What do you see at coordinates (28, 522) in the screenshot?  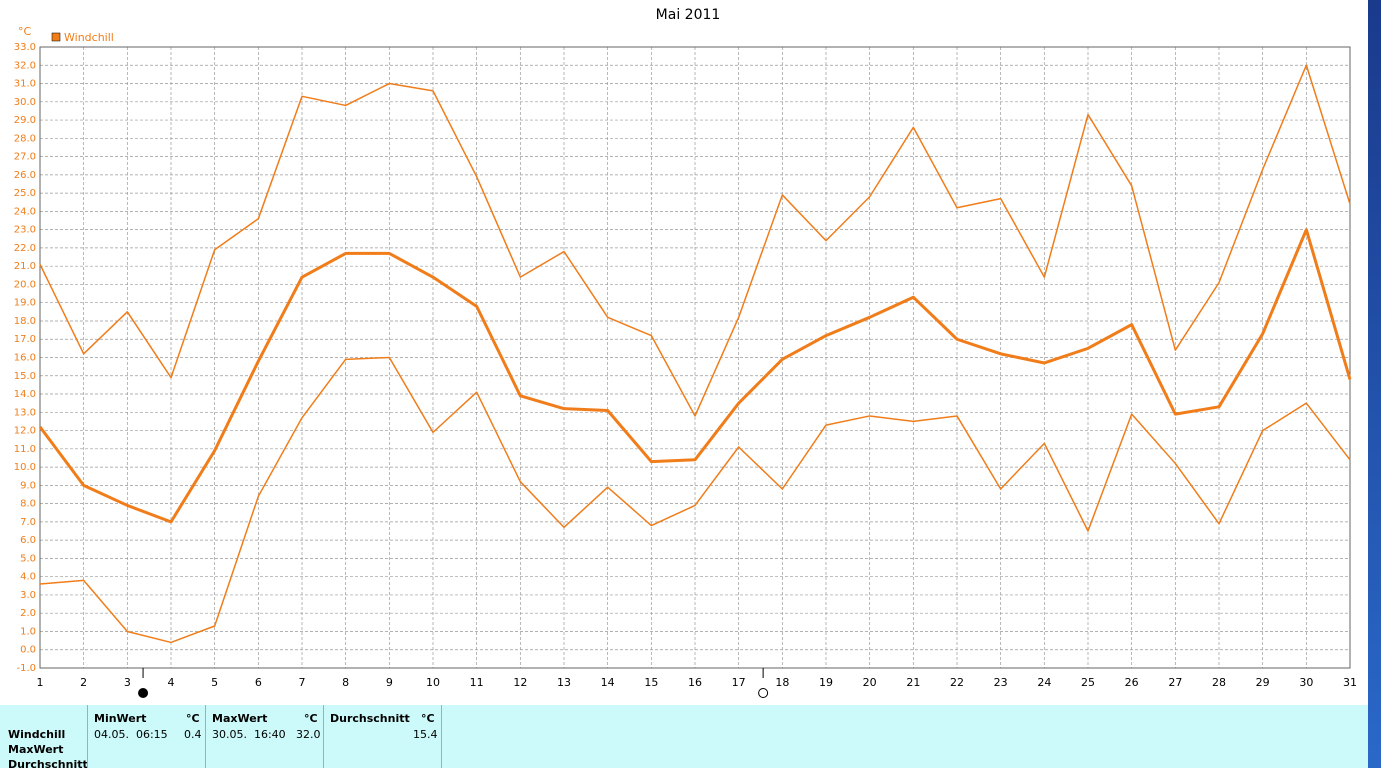 I see `y-tick-label: 7.0` at bounding box center [28, 522].